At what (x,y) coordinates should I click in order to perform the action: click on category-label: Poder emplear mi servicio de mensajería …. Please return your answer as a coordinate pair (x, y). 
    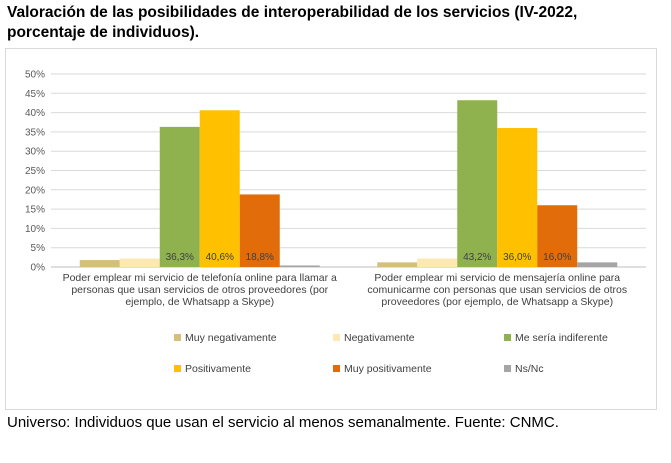
    Looking at the image, I should click on (497, 278).